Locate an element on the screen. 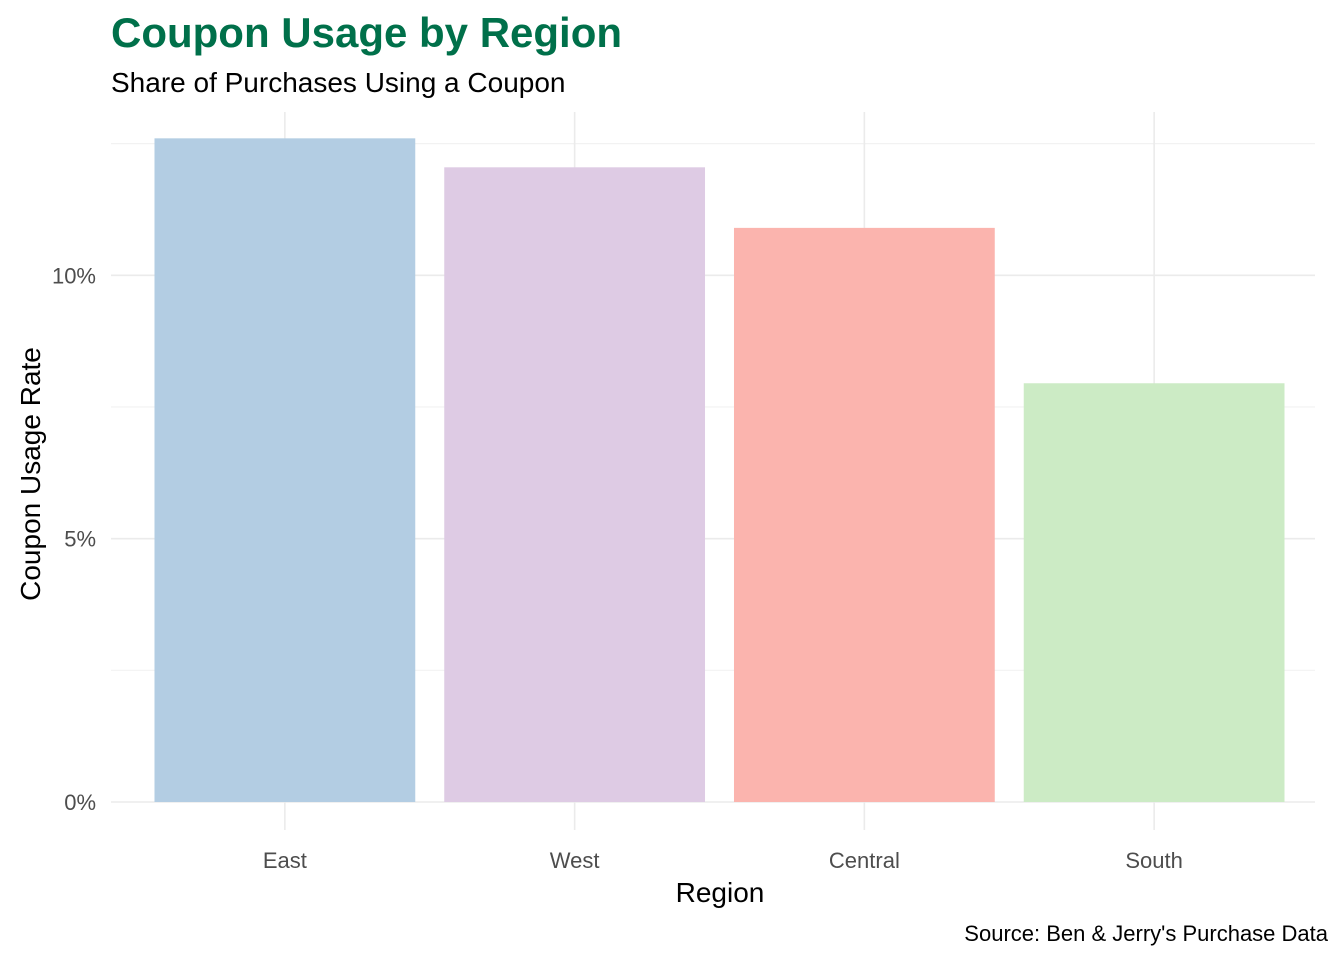 This screenshot has height=960, width=1344. y-axis-ticks: 0% 5% 10% is located at coordinates (74, 539).